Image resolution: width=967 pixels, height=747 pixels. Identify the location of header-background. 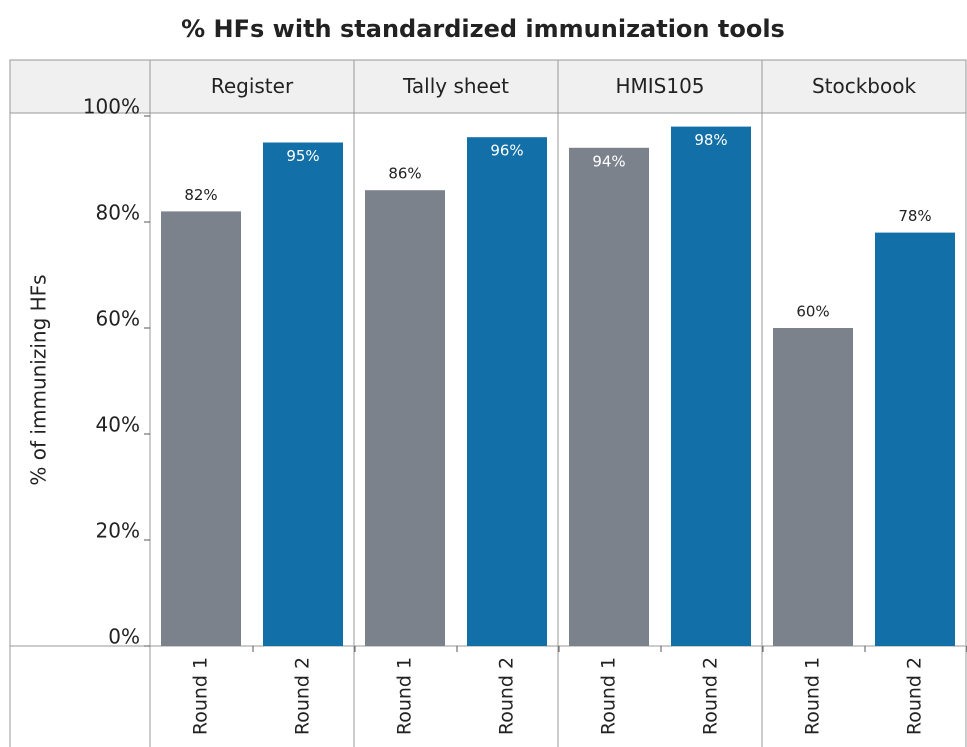
(488, 86).